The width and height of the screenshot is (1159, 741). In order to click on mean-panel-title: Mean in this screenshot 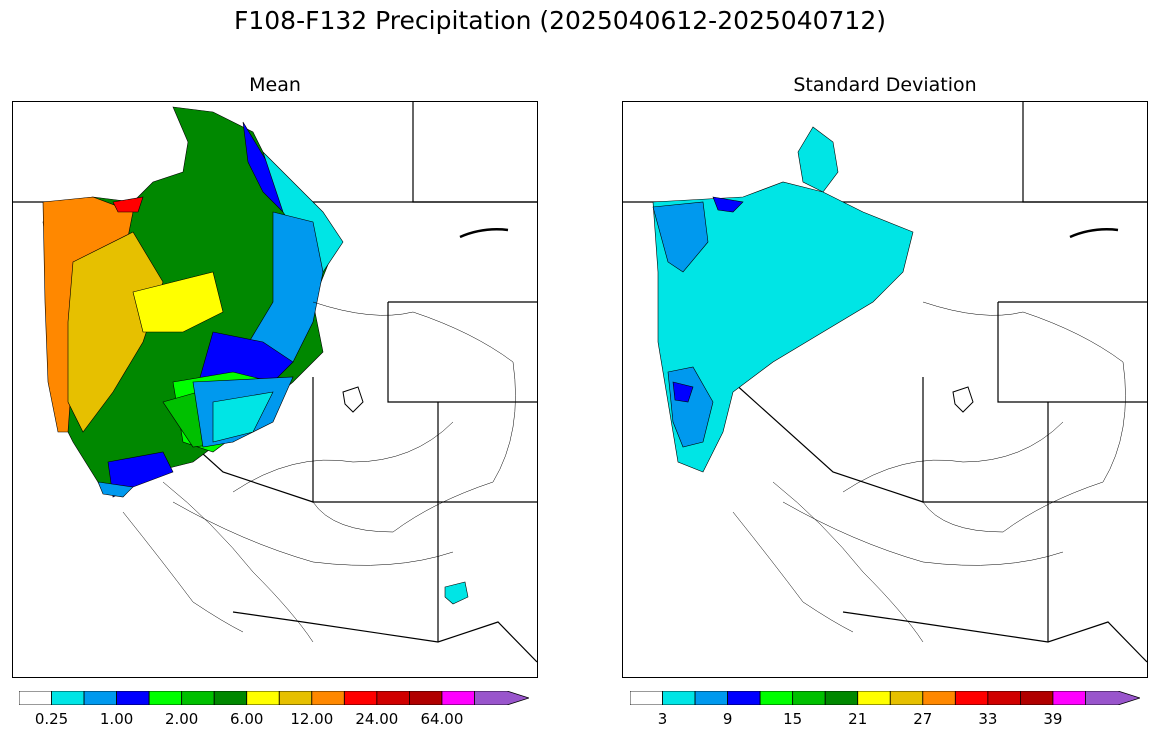, I will do `click(275, 85)`.